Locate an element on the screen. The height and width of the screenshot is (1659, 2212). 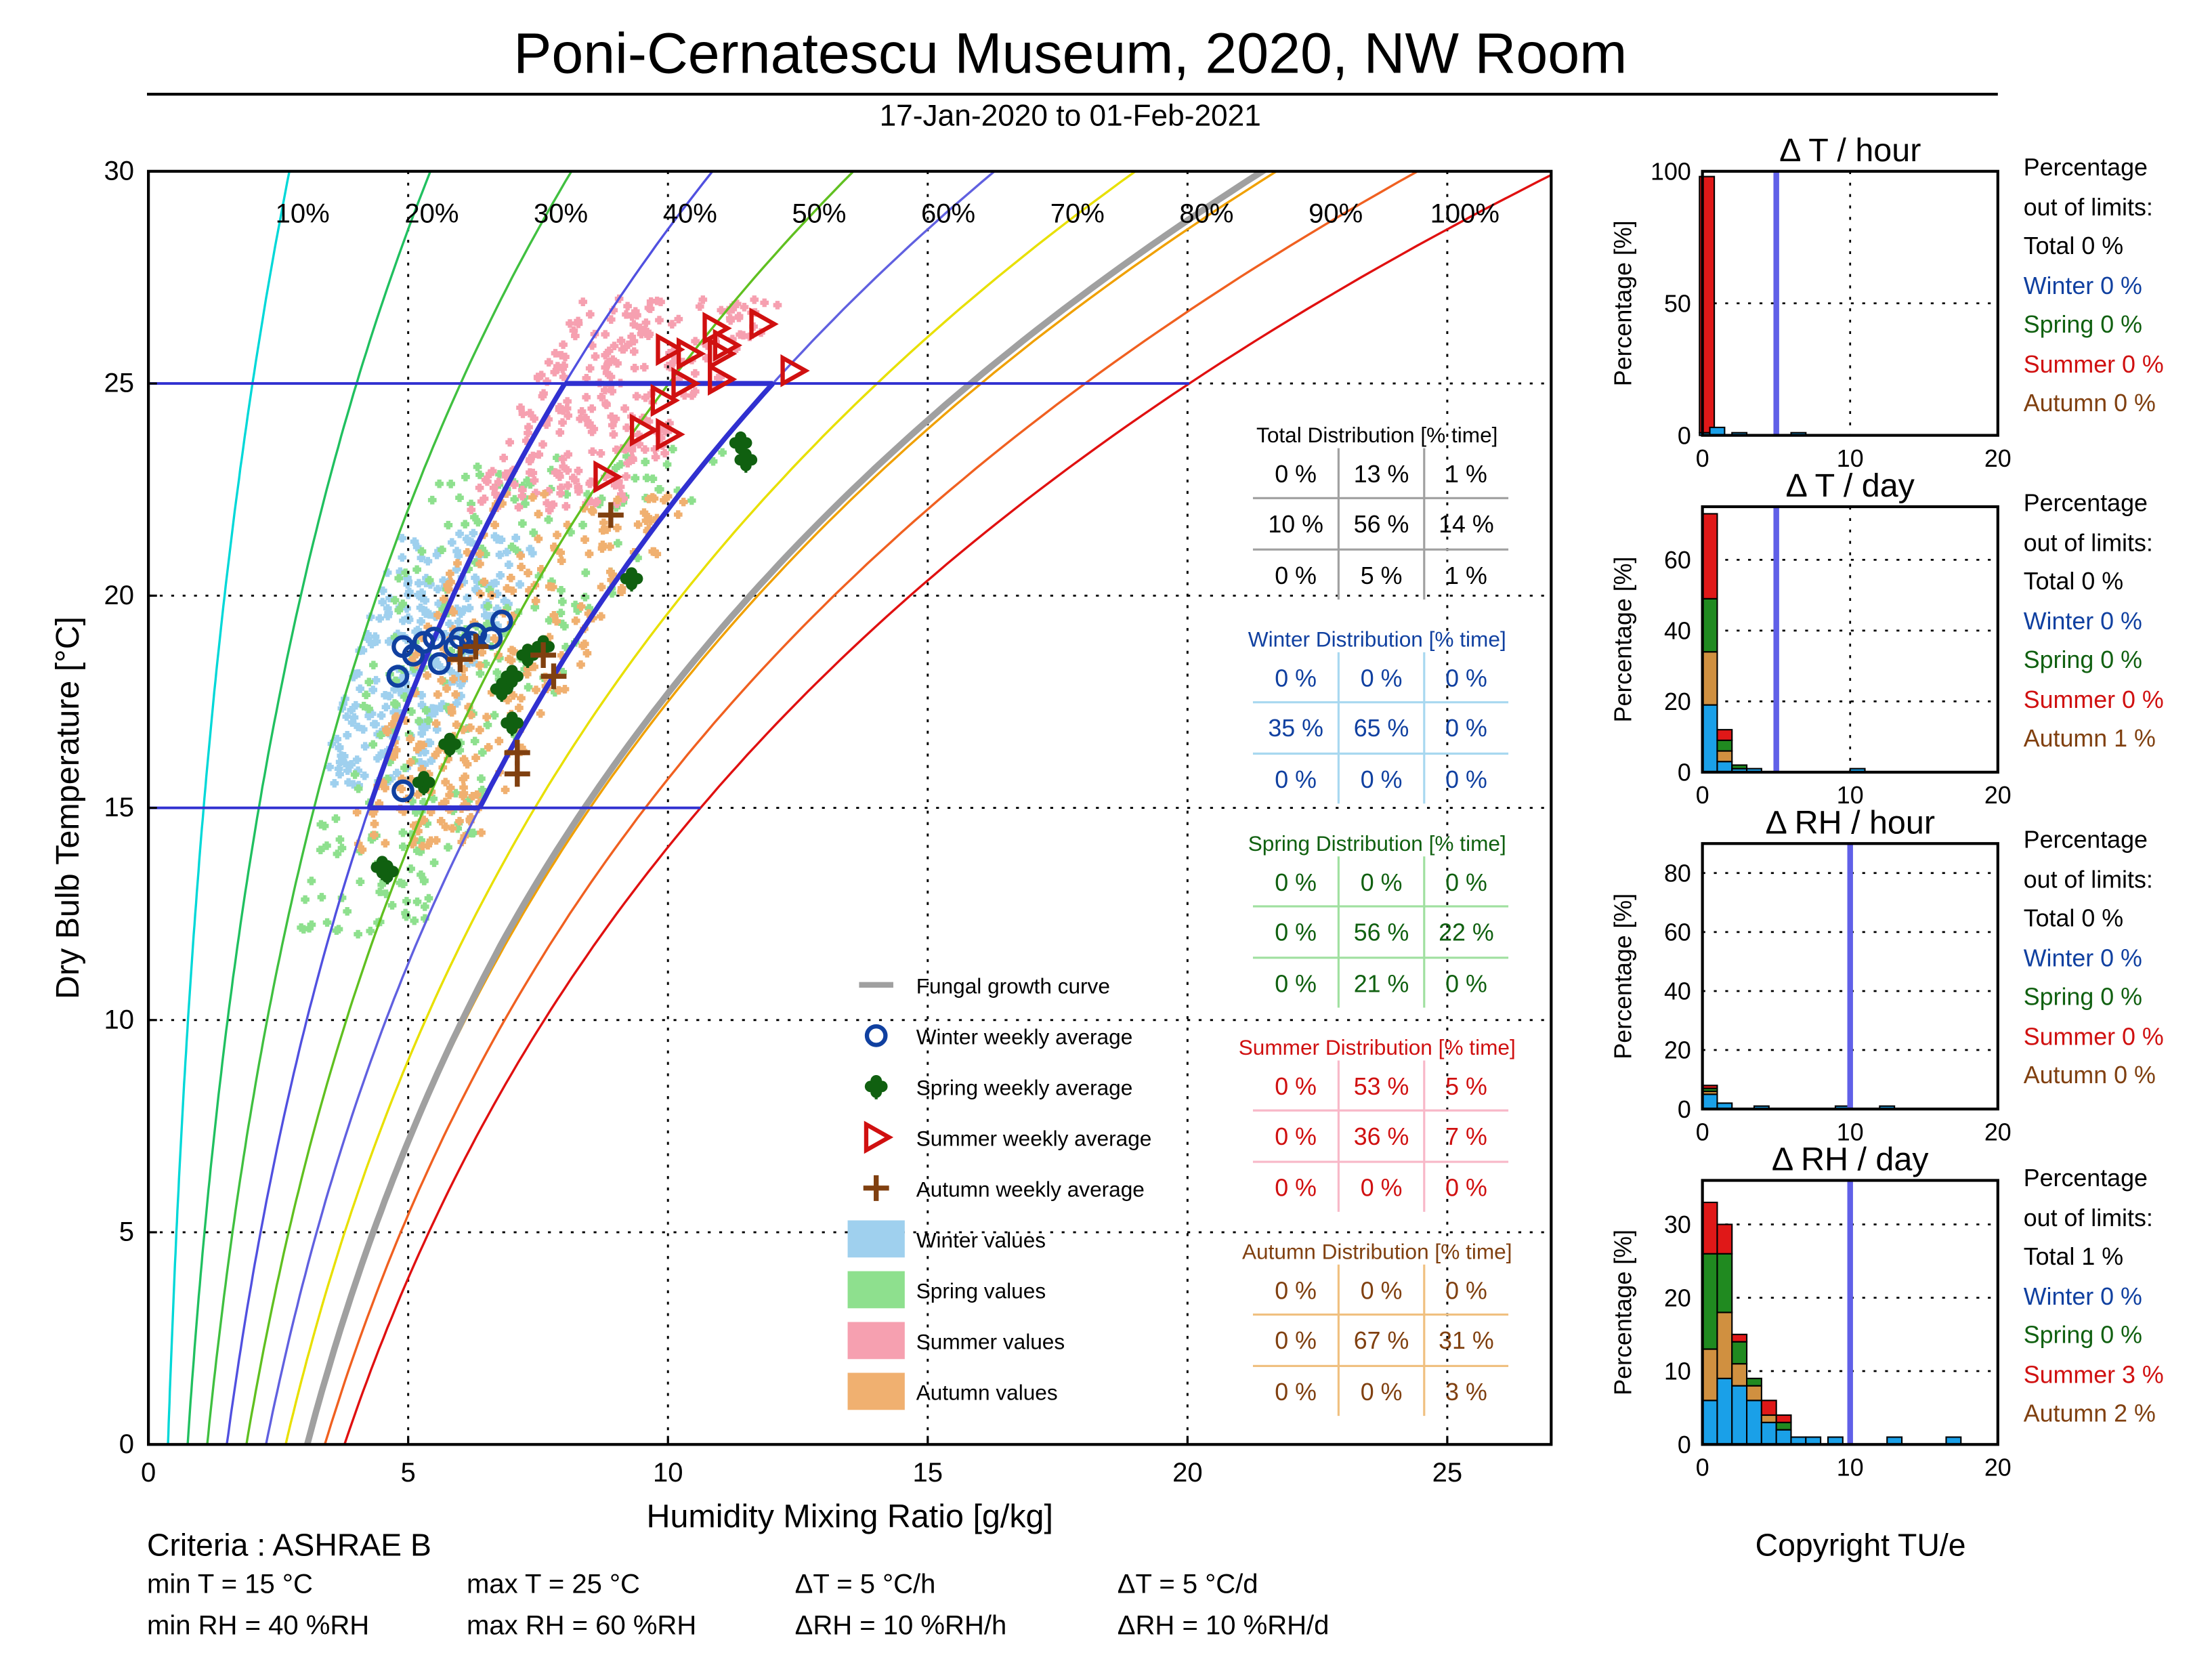
summer-pct: Summer 0 % is located at coordinates (2093, 364).